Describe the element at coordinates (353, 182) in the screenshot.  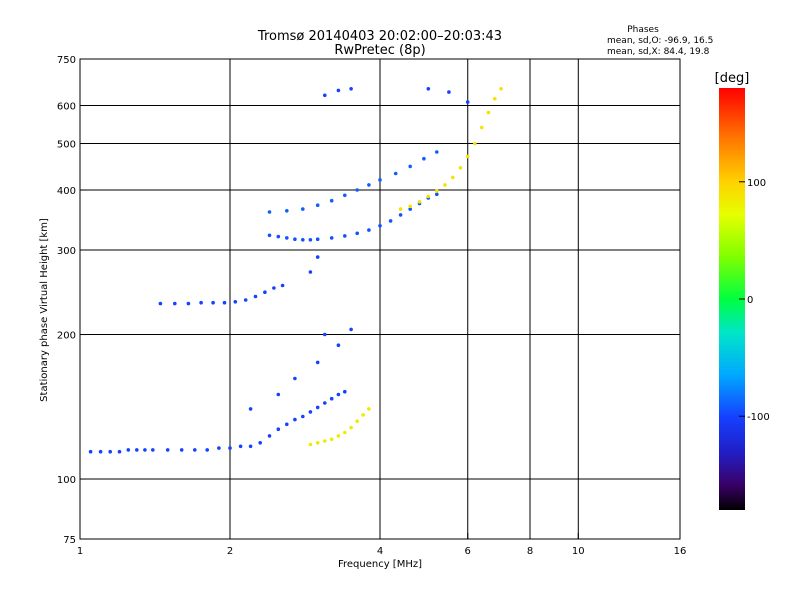
I see `series-f2-upper-o-trace` at that location.